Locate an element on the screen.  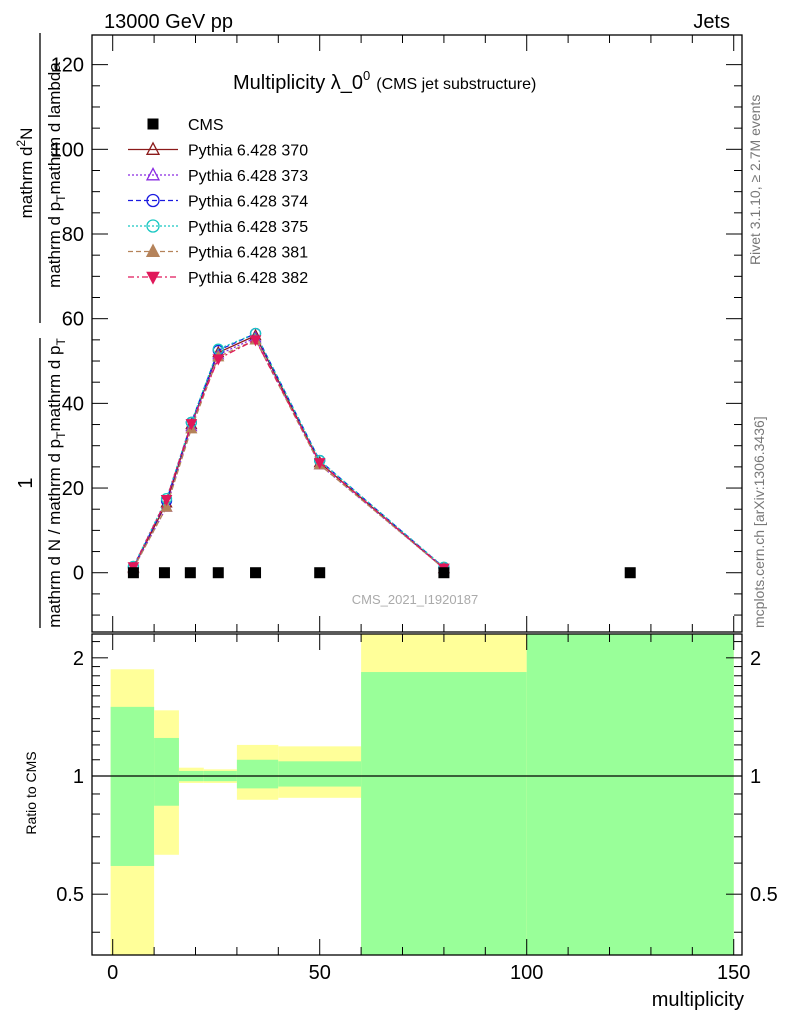
y-tick-label: 60 is located at coordinates (73, 320).